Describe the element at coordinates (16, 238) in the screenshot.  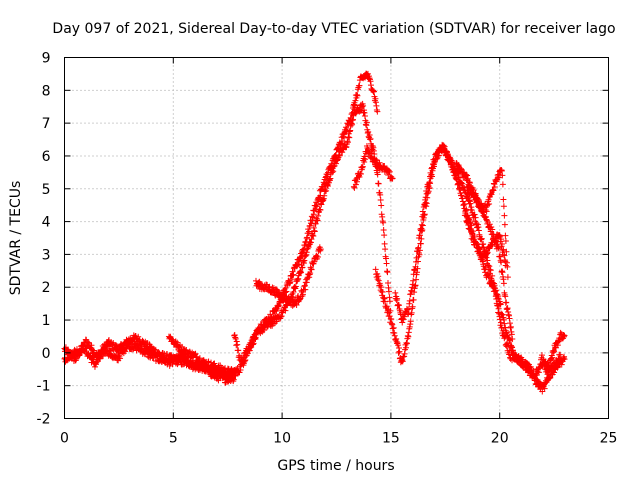
I see `y-axis-label: SDTVAR / TECUs` at that location.